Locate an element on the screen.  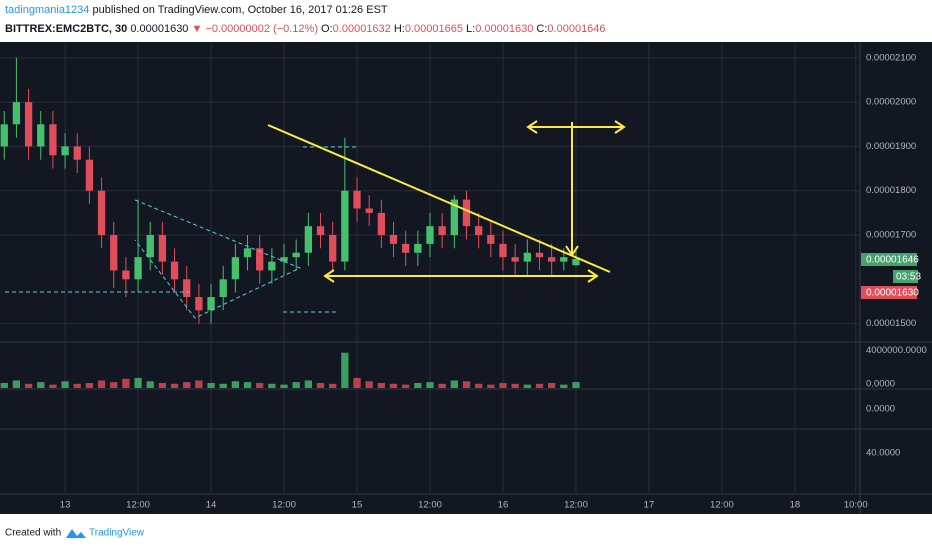
symbol: BITTREX:EMC2BTC, 30 is located at coordinates (66, 29).